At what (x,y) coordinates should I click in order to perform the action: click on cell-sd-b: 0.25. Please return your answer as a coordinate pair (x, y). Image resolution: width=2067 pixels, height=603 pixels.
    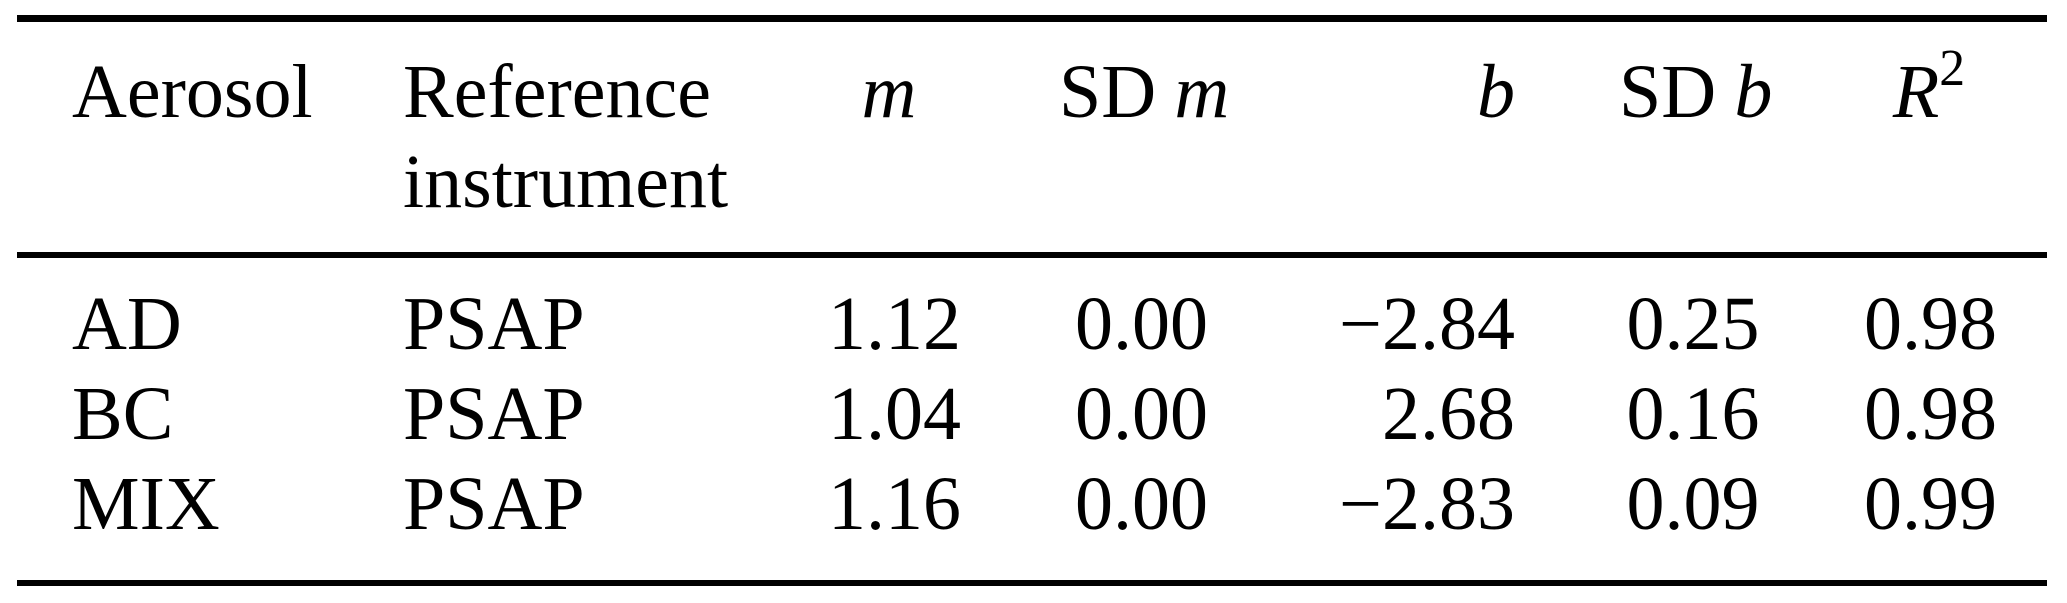
    Looking at the image, I should click on (1693, 324).